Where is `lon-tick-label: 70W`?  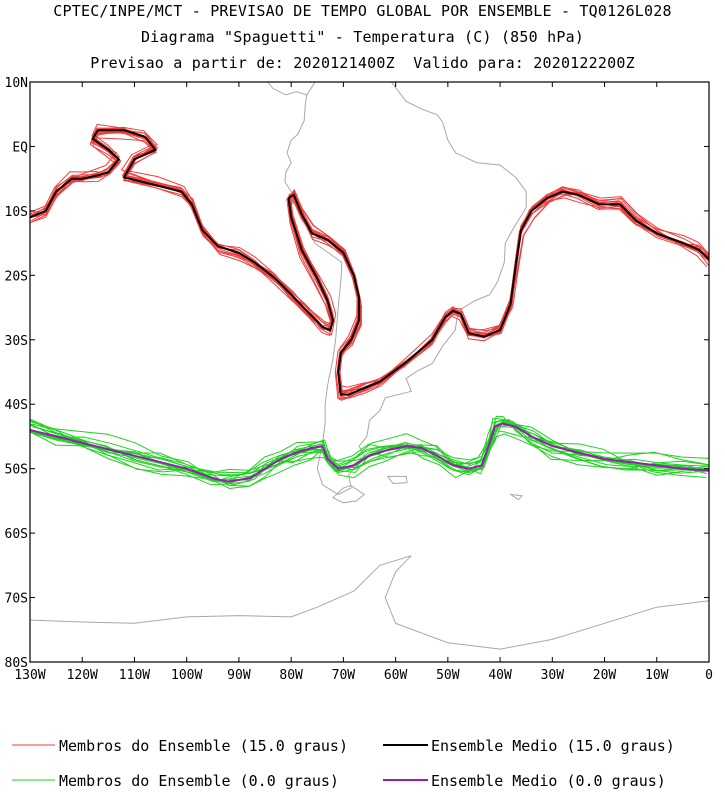 lon-tick-label: 70W is located at coordinates (344, 675).